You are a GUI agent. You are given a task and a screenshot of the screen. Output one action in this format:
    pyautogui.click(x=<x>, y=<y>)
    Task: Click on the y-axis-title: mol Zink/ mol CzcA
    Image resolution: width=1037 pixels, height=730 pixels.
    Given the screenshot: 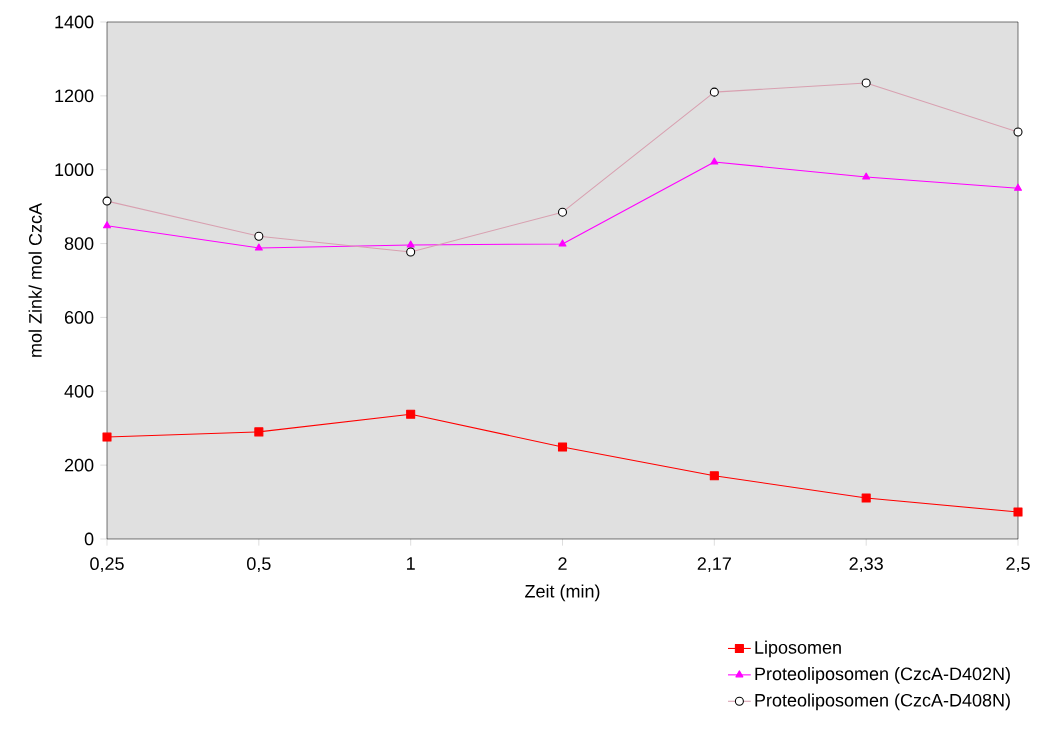 What is the action you would take?
    pyautogui.click(x=35, y=280)
    